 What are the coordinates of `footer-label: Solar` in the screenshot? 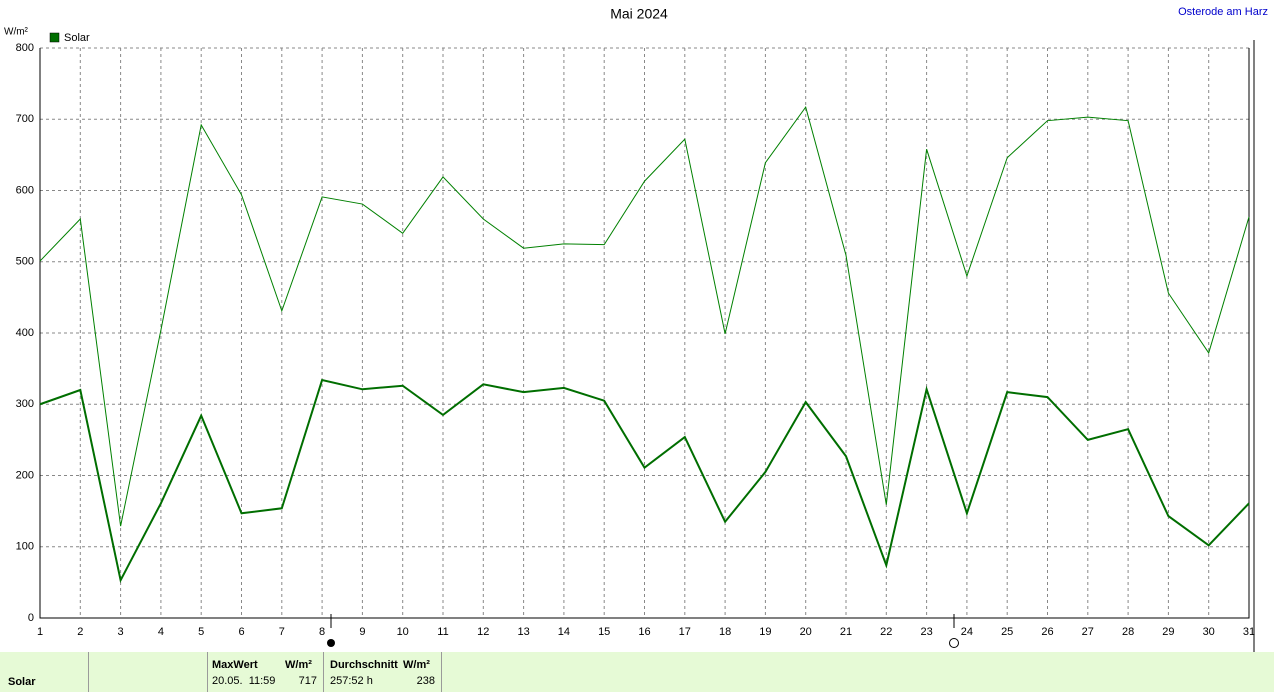 It's located at (22, 682).